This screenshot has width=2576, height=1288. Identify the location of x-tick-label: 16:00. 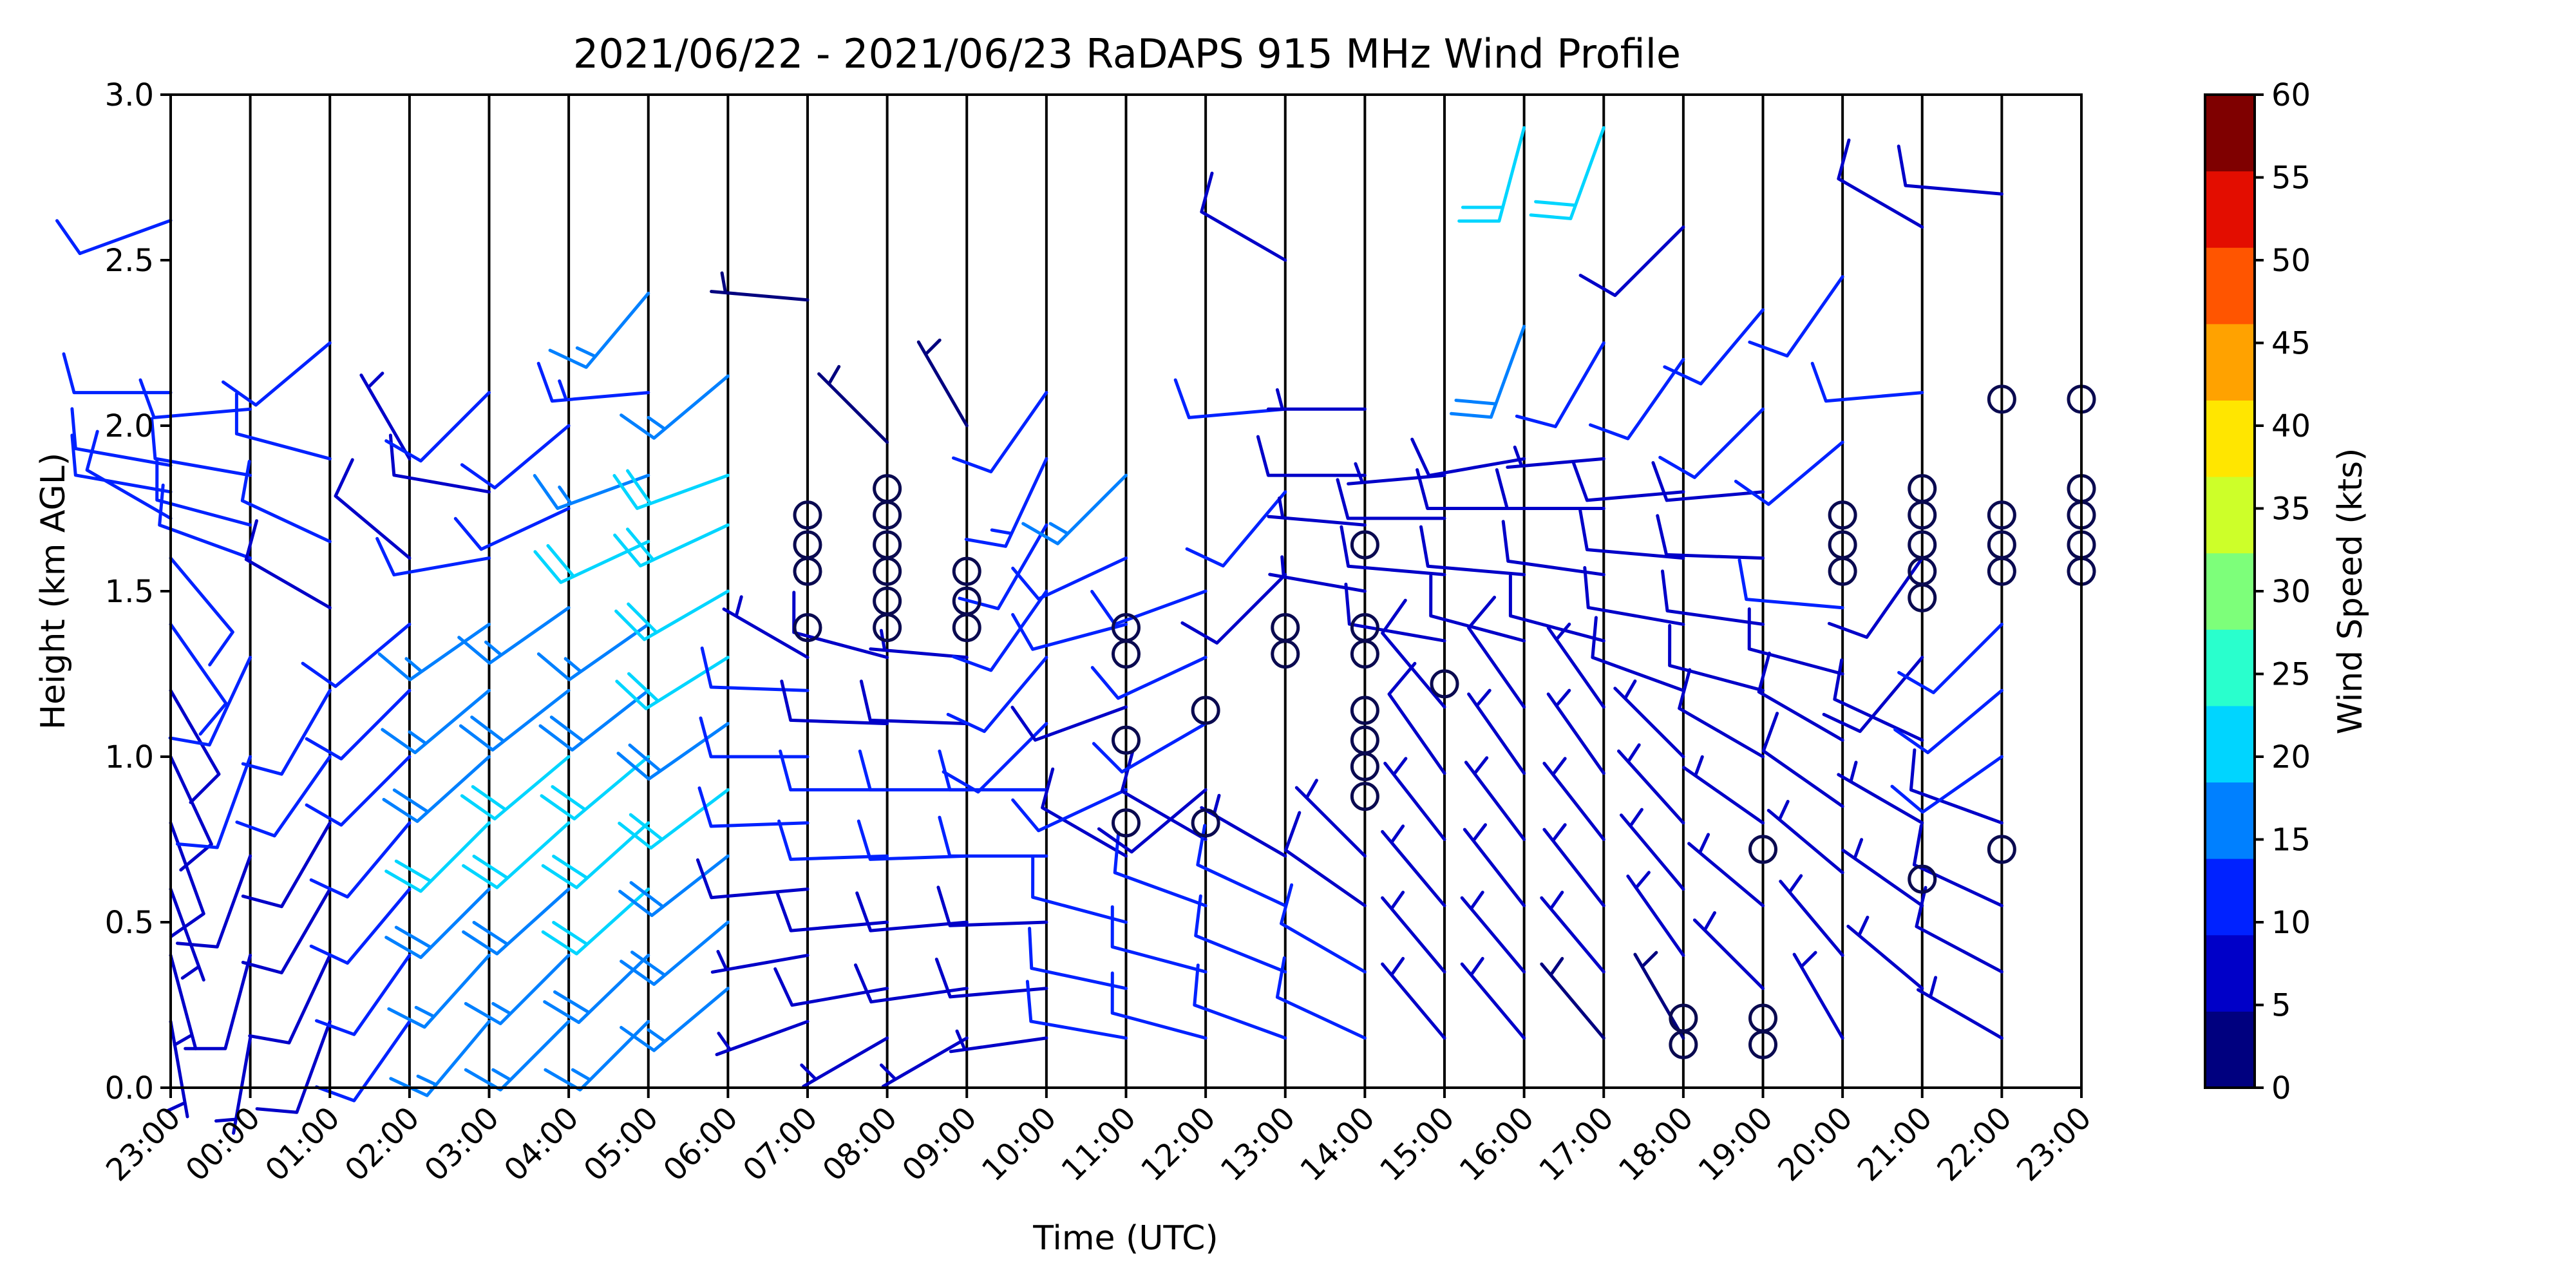
(1497, 1144).